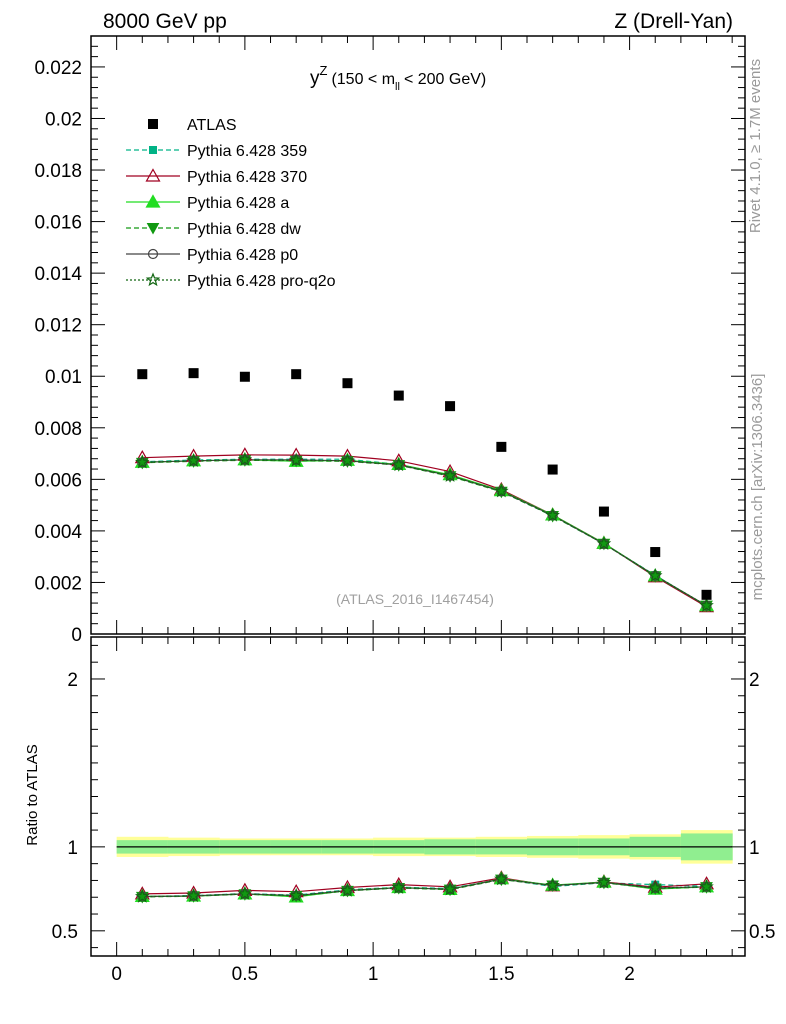  Describe the element at coordinates (153, 279) in the screenshot. I see `legend-marker-pq2o` at that location.